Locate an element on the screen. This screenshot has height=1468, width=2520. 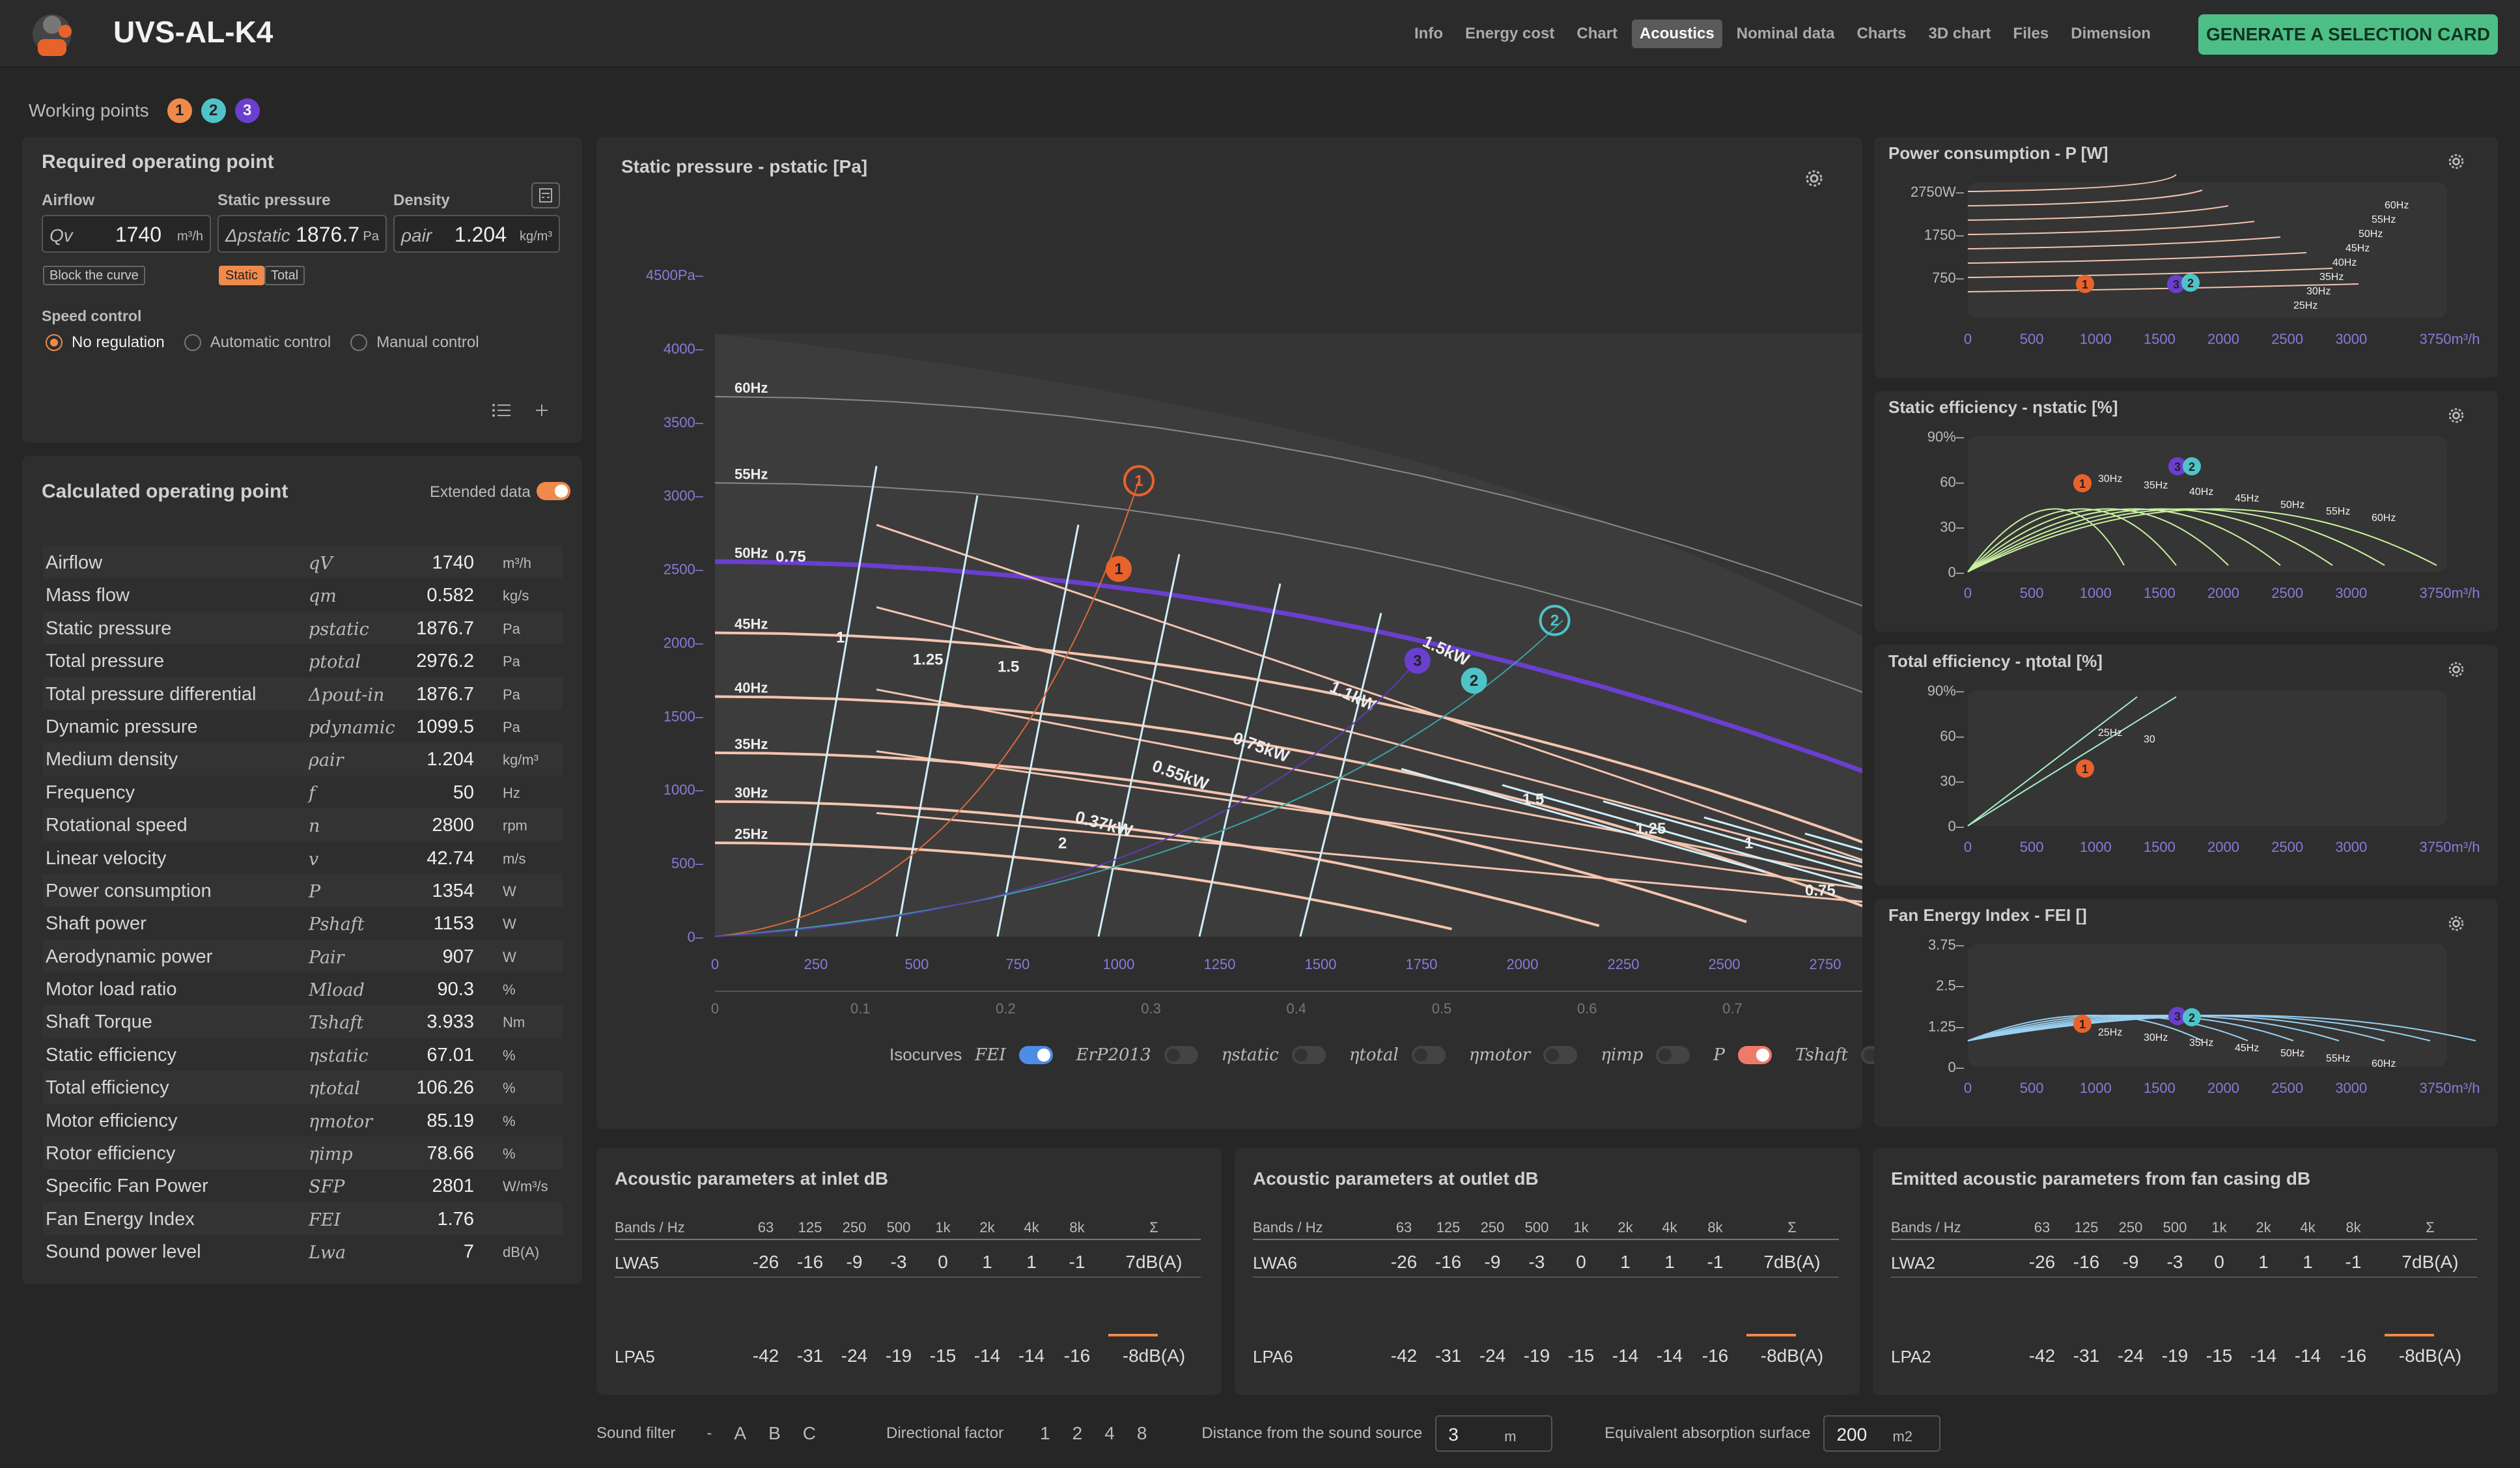
acoustic-value: 0 is located at coordinates (1581, 1262).